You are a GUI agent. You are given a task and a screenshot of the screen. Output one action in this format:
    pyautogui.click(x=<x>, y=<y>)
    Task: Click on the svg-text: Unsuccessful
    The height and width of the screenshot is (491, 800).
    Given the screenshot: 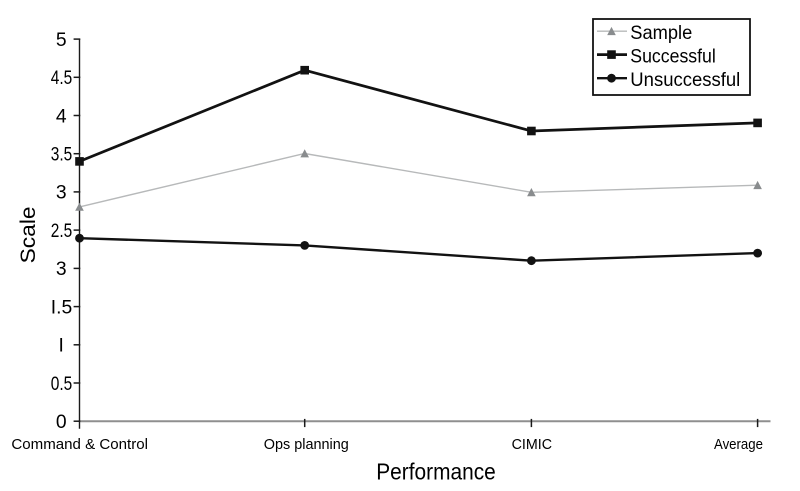 What is the action you would take?
    pyautogui.click(x=685, y=80)
    